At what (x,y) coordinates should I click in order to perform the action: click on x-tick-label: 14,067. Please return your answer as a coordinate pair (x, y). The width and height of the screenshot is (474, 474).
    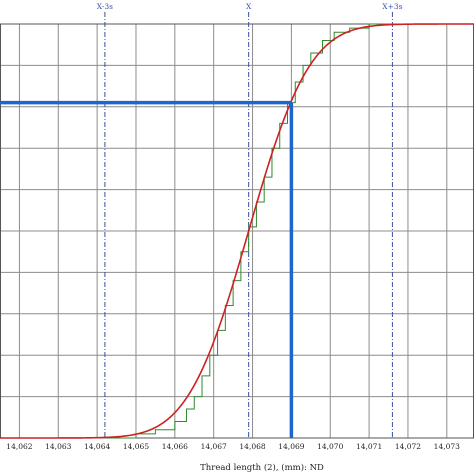
    Looking at the image, I should click on (214, 446).